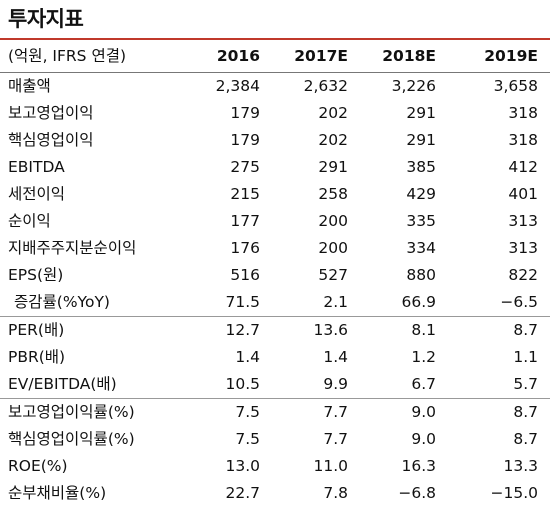 The image size is (550, 520). Describe the element at coordinates (62, 302) in the screenshot. I see `row-label: 증감률(%YoY)` at that location.